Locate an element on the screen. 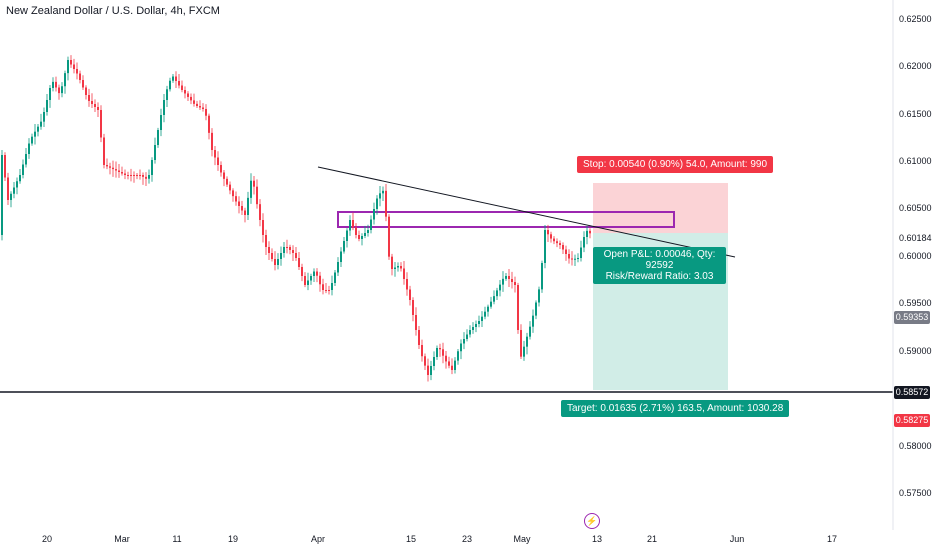 The width and height of the screenshot is (932, 550). y-tick: 0.58000 is located at coordinates (915, 446).